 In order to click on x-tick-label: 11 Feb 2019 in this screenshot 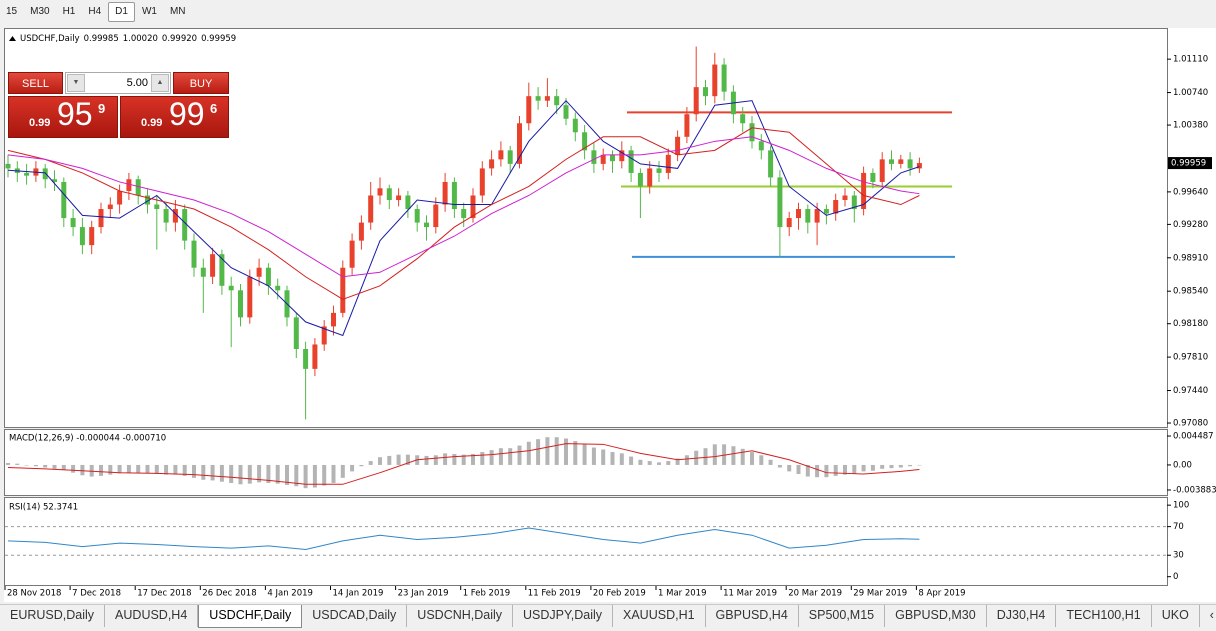, I will do `click(554, 594)`.